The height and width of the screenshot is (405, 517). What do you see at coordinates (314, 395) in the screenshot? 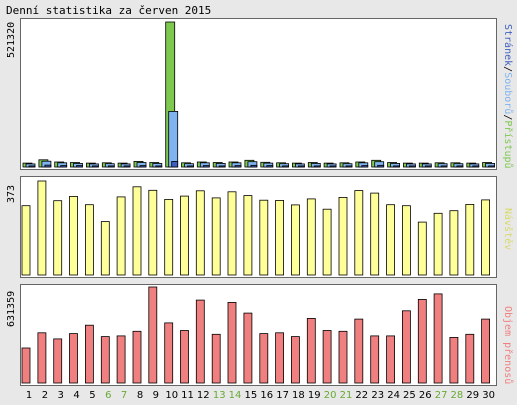
I see `x-tick-label: 19` at bounding box center [314, 395].